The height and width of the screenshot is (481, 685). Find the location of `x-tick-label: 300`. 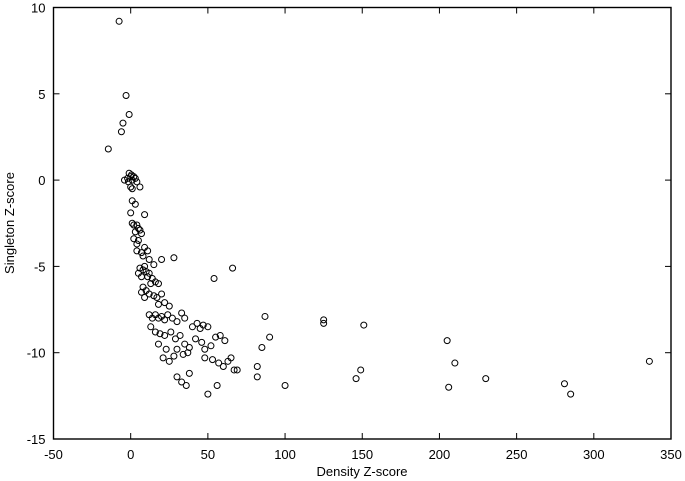

x-tick-label: 300 is located at coordinates (594, 454).